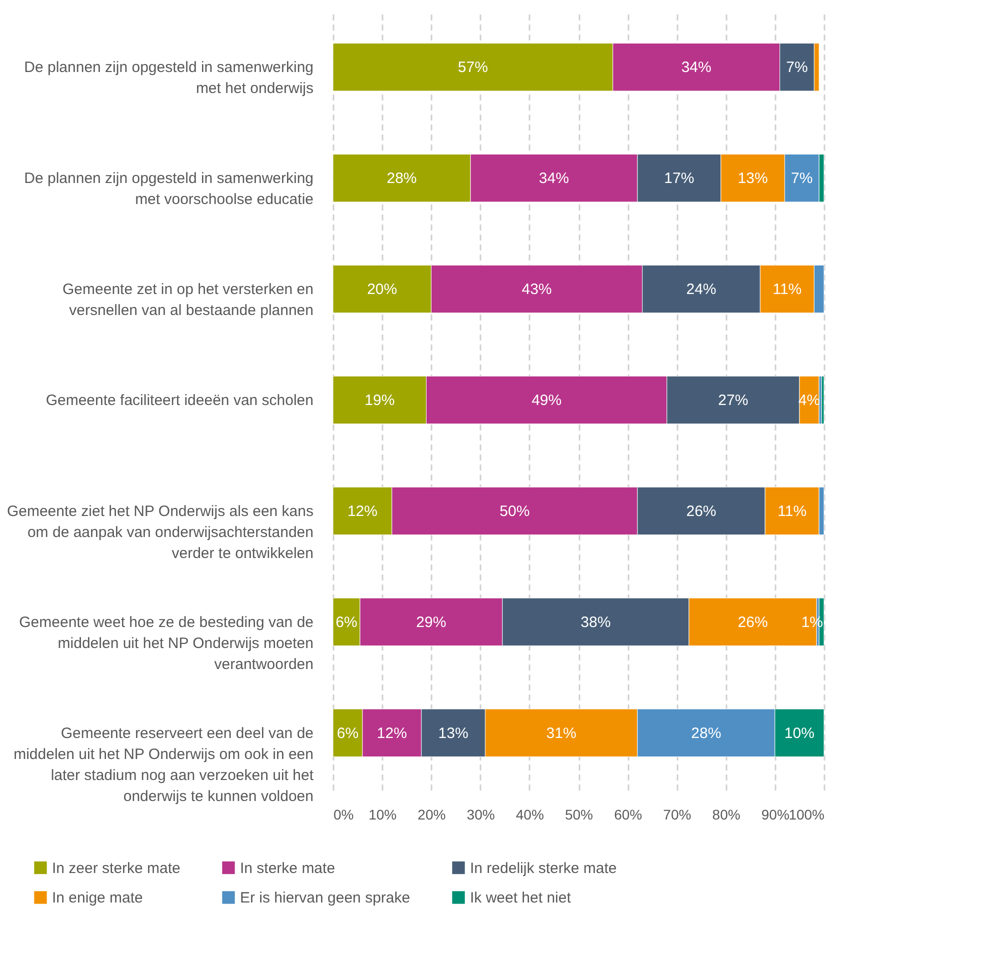  Describe the element at coordinates (97, 898) in the screenshot. I see `legend-label: In enige mate` at that location.